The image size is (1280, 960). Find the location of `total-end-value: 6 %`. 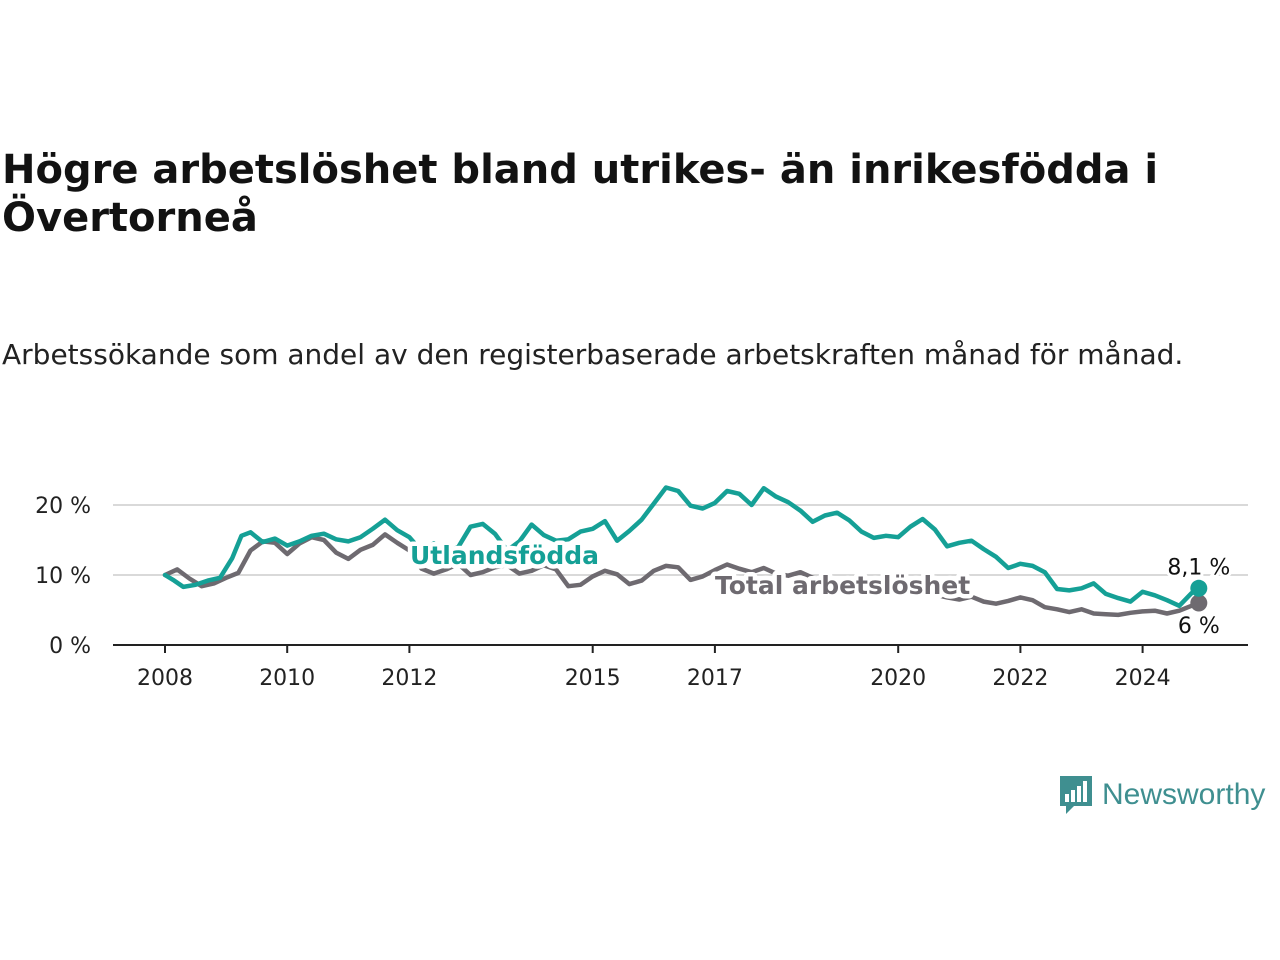

total-end-value: 6 % is located at coordinates (1199, 626).